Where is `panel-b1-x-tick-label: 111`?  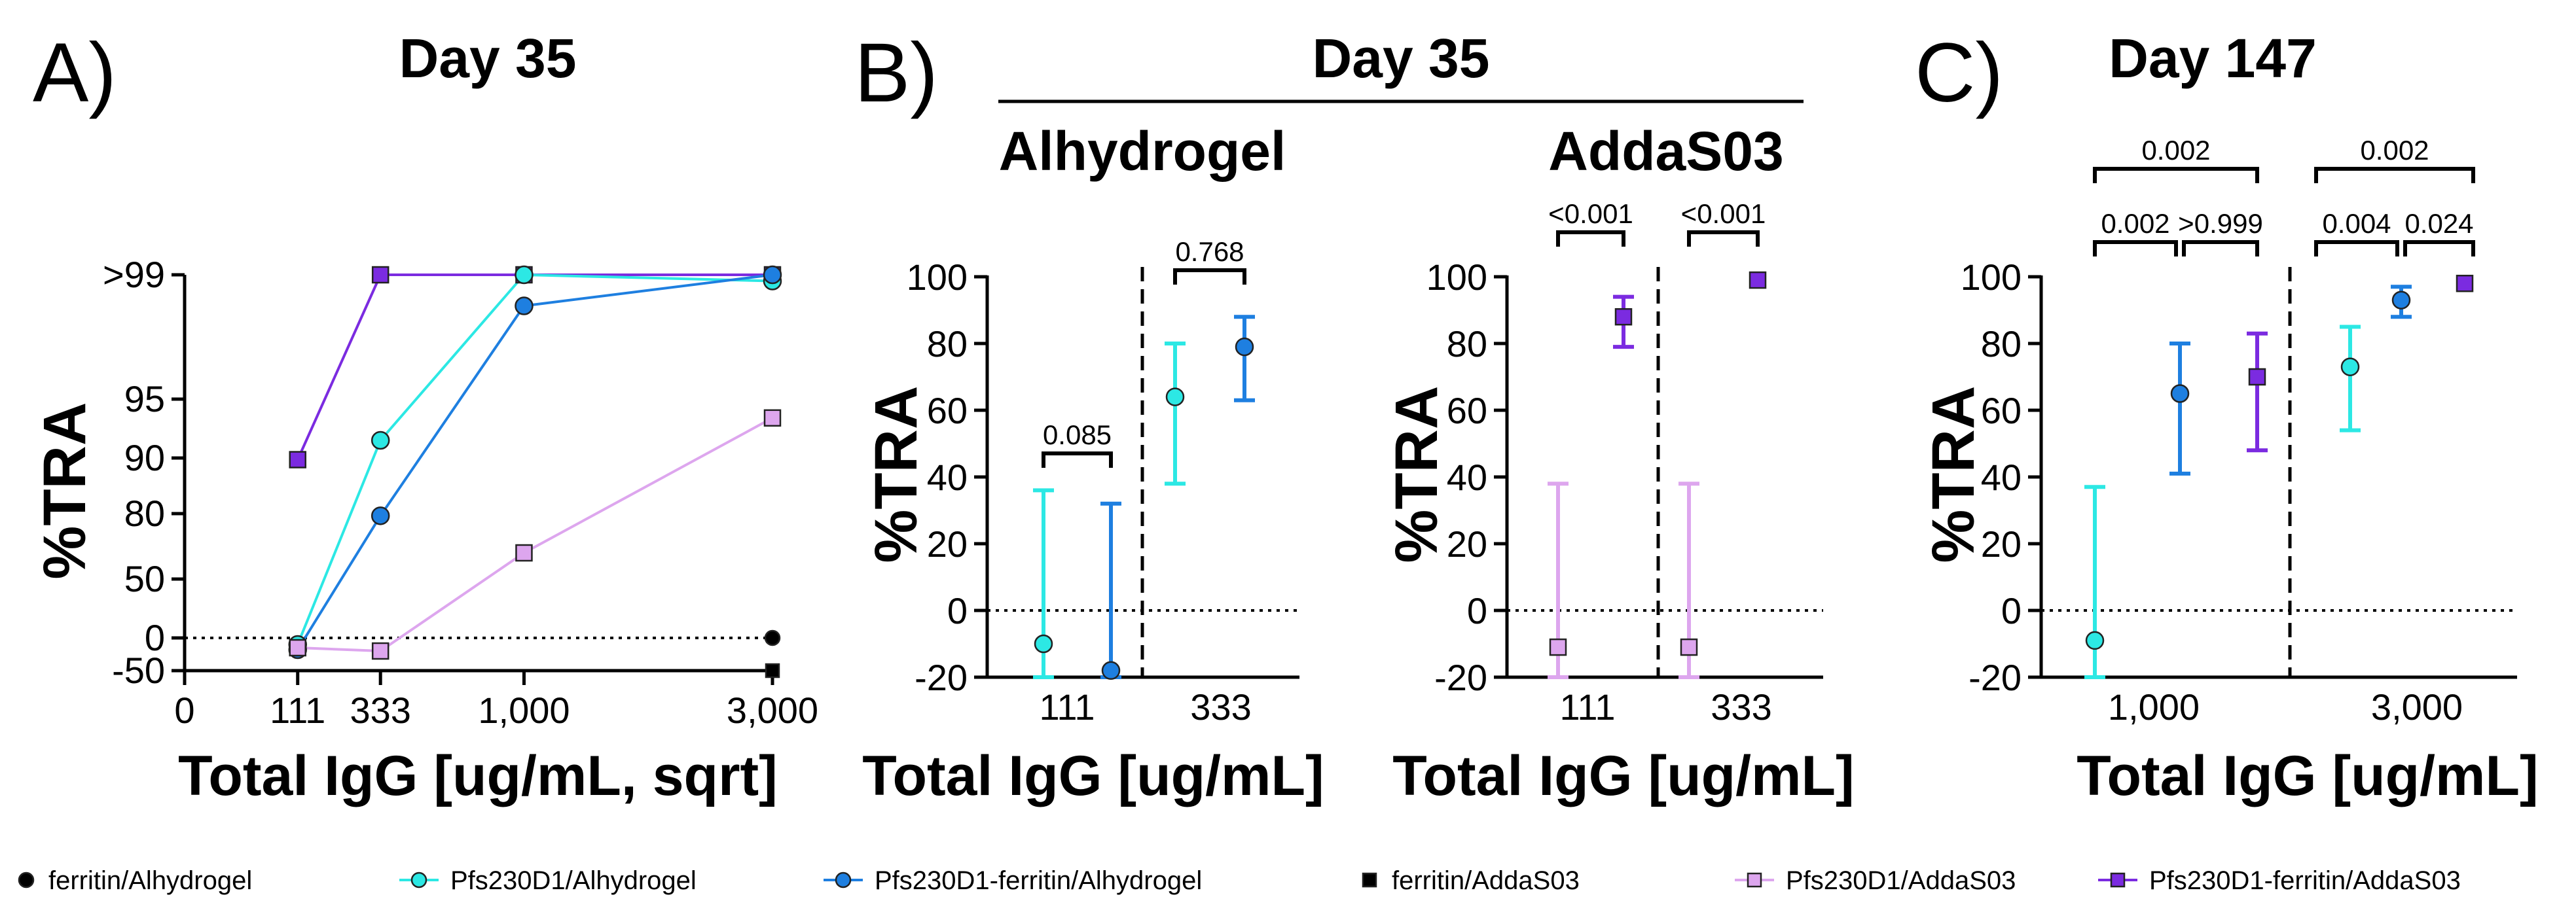 panel-b1-x-tick-label: 111 is located at coordinates (1067, 707).